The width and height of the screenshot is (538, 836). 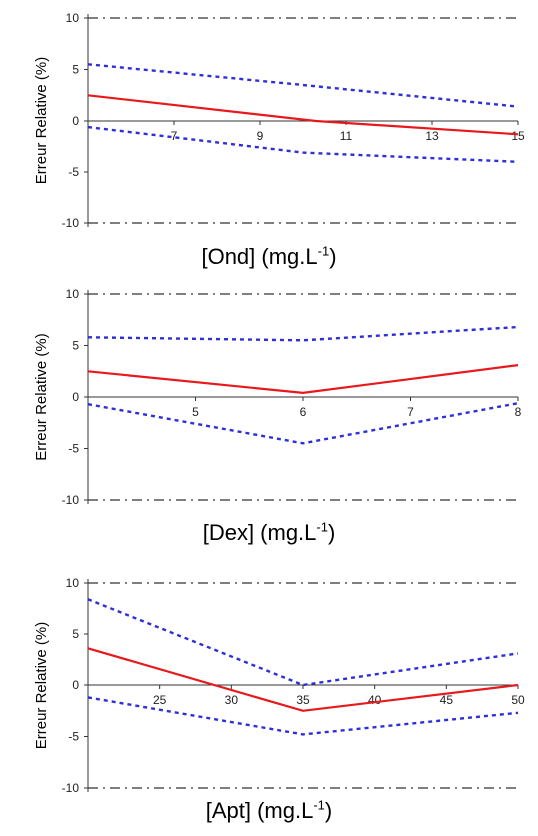 I want to click on x-tick-label: 40, so click(x=375, y=700).